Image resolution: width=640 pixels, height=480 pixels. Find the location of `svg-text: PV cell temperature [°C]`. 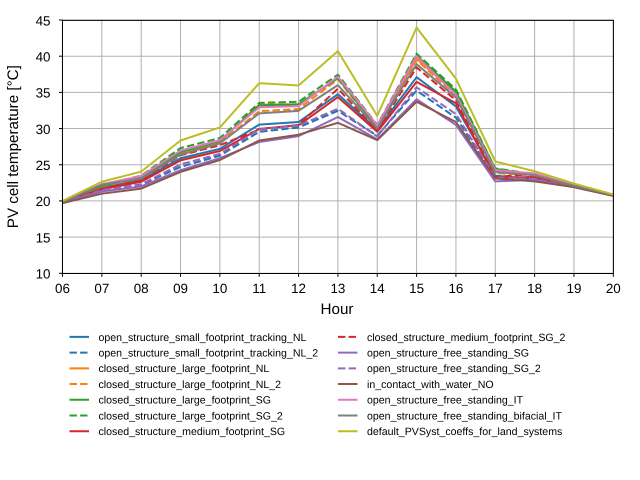

svg-text: PV cell temperature [°C] is located at coordinates (13, 146).